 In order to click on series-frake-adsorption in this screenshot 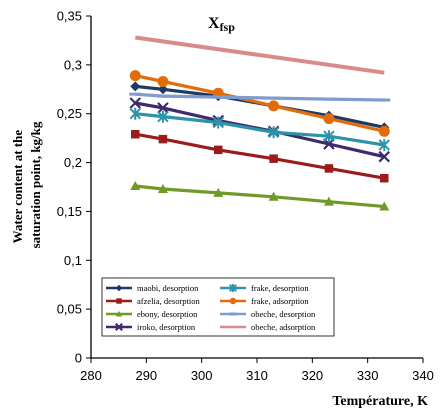, I will do `click(259, 103)`.